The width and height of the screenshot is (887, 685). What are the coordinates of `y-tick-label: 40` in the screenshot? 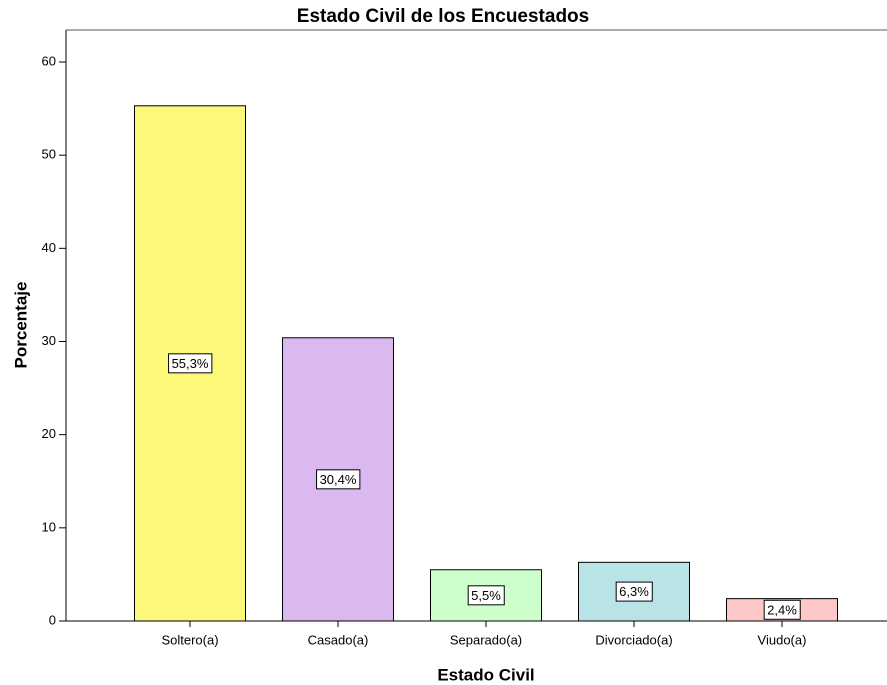 It's located at (49, 247).